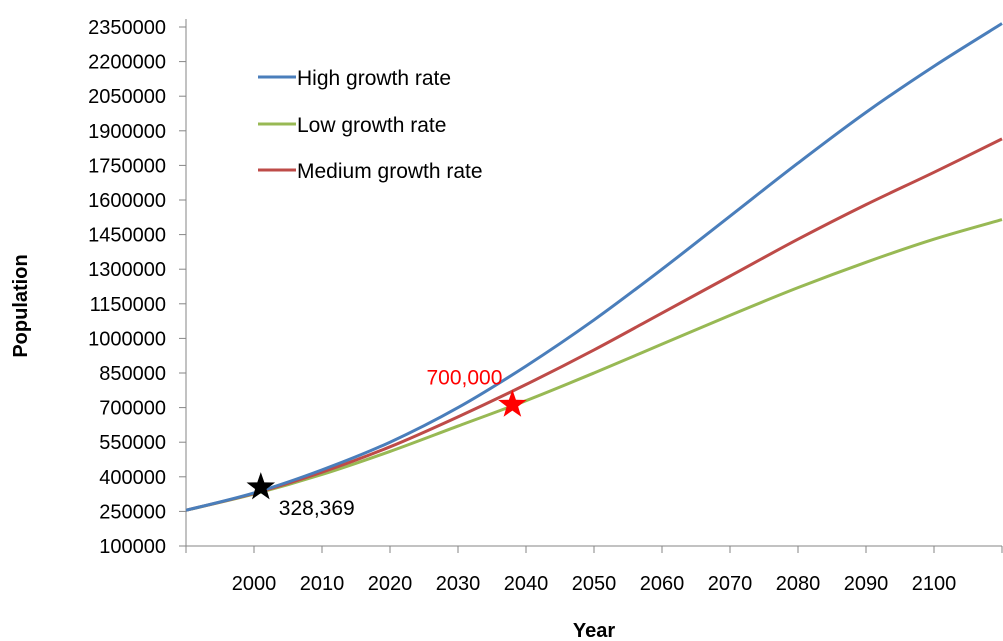 The image size is (1003, 641). What do you see at coordinates (798, 584) in the screenshot?
I see `x-tick-label: 2080` at bounding box center [798, 584].